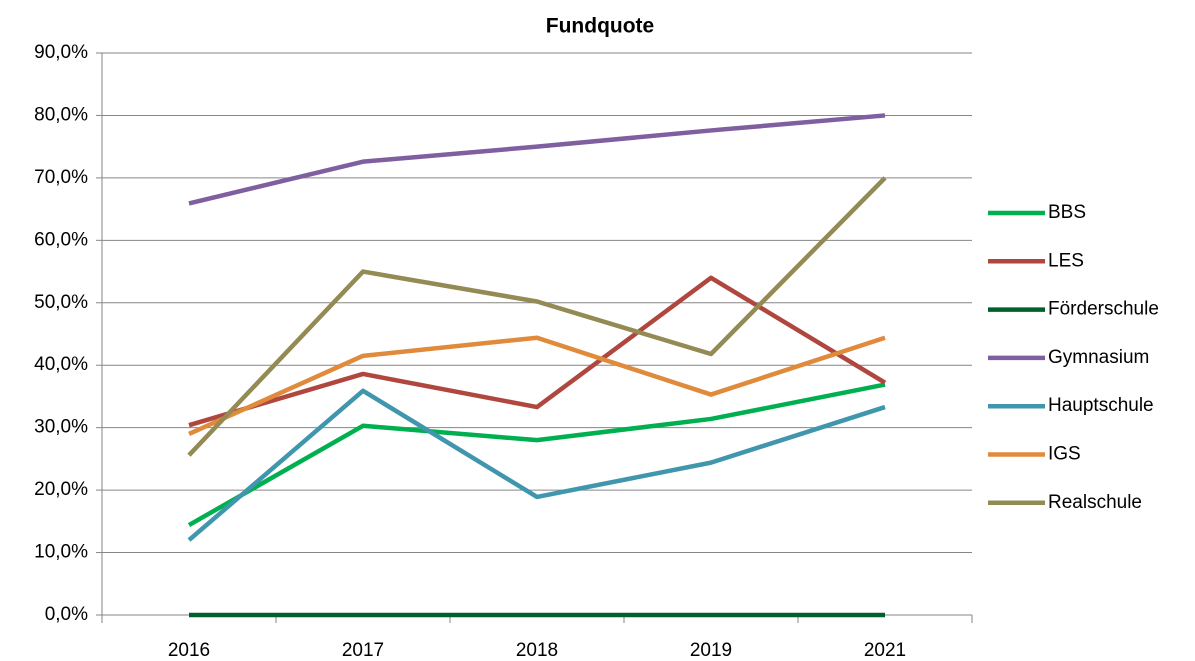  What do you see at coordinates (61, 114) in the screenshot?
I see `y-tick-label: 80,0%` at bounding box center [61, 114].